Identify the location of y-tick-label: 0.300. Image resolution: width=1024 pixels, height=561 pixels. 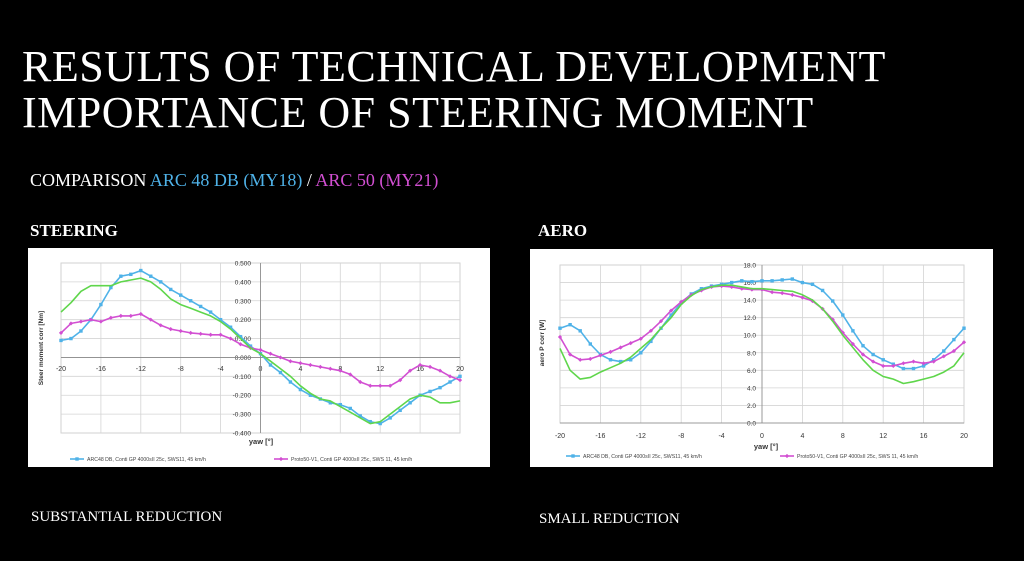
(243, 301).